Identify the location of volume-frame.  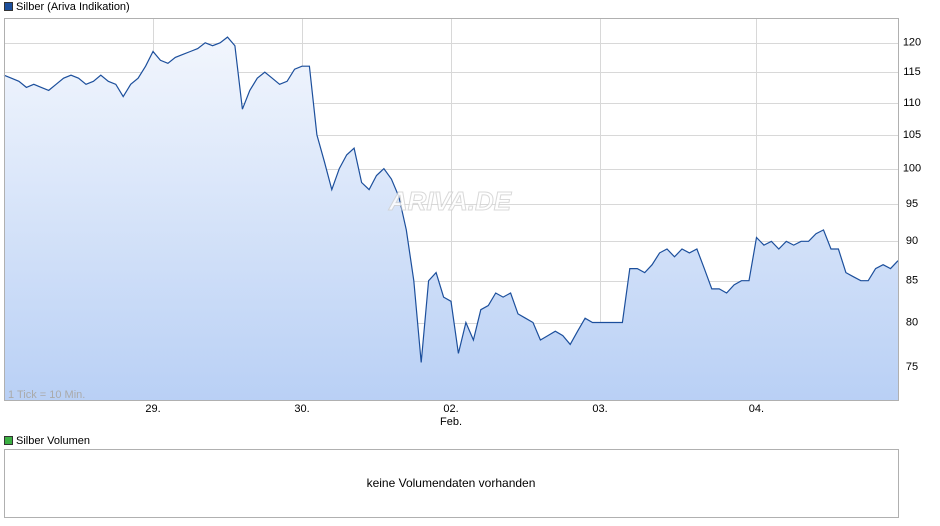
(451, 483).